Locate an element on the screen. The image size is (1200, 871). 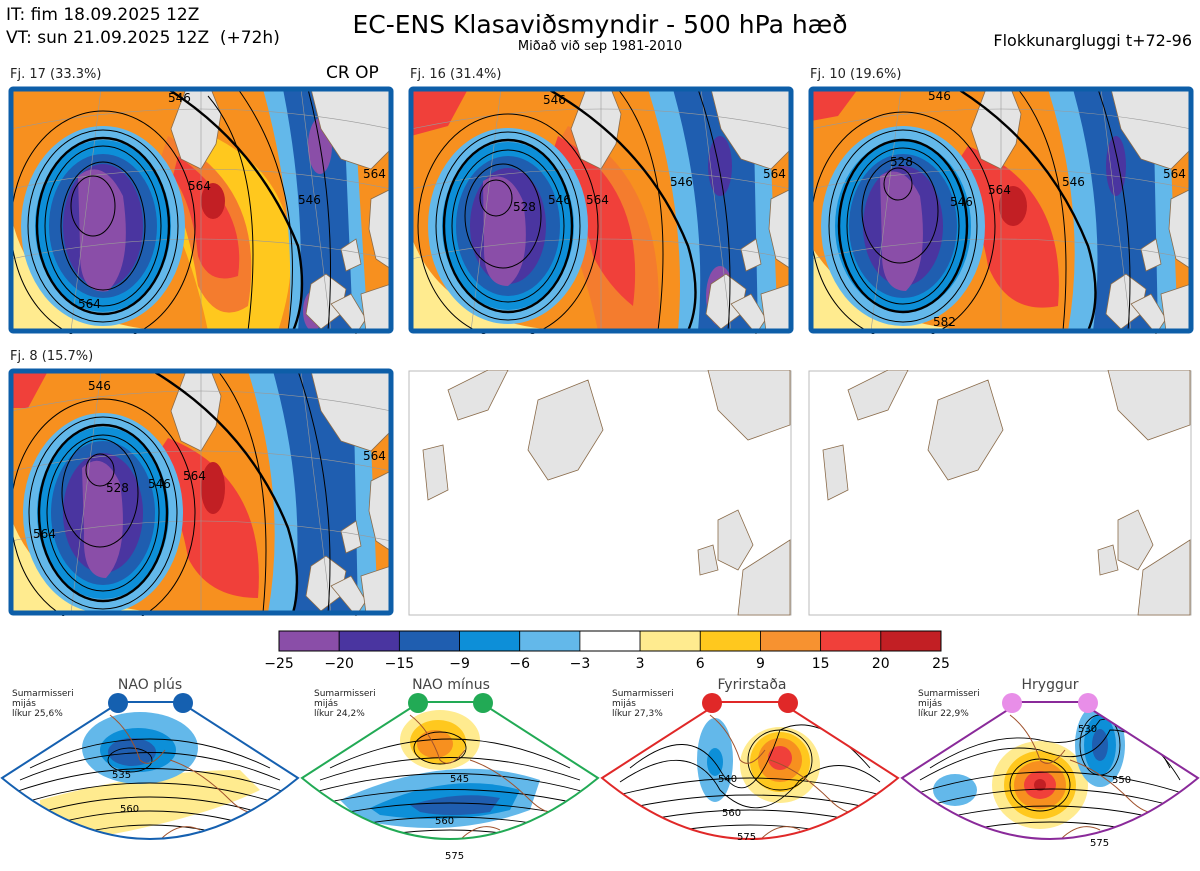
page-title: EC-ENS Klasaviðsmyndir - 500 hPa hæð is located at coordinates (600, 24).